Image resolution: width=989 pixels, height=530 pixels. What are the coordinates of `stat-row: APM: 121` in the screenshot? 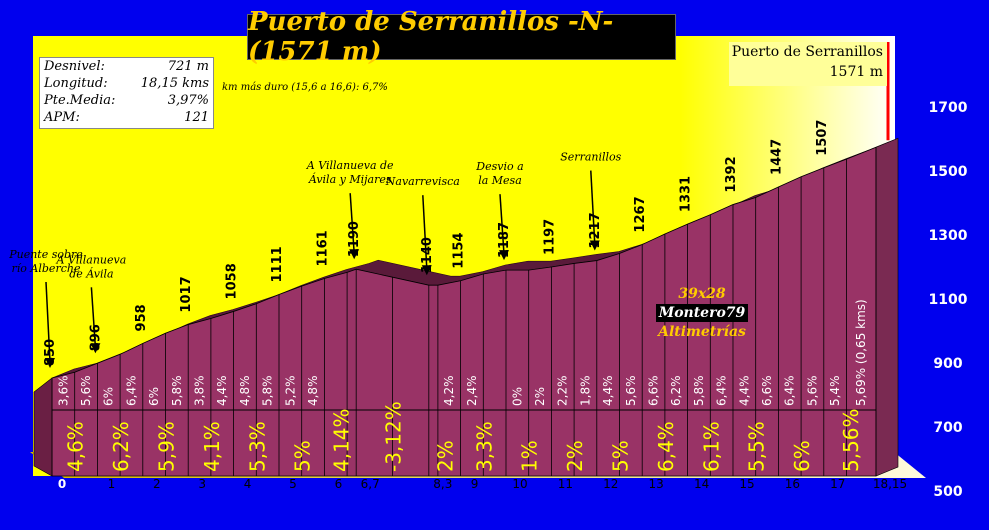 It's located at (126, 117).